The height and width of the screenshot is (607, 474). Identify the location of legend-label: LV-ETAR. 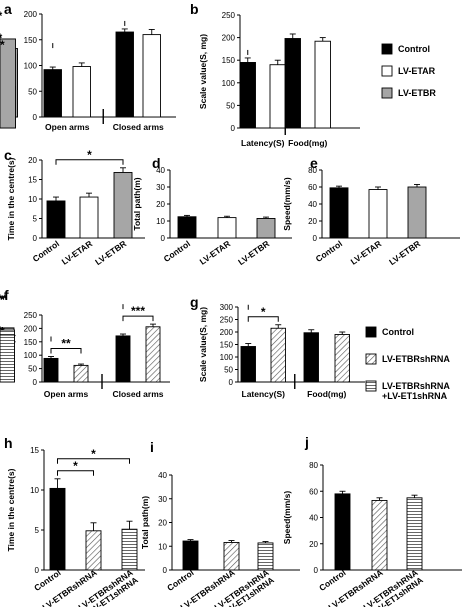
(417, 71).